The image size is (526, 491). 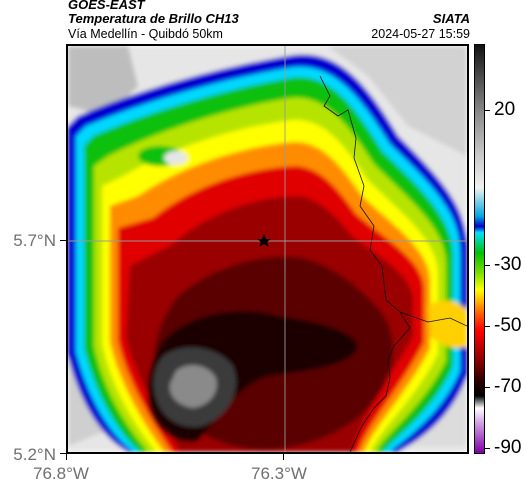 What do you see at coordinates (487, 448) in the screenshot?
I see `colorbar-tick-minus90` at bounding box center [487, 448].